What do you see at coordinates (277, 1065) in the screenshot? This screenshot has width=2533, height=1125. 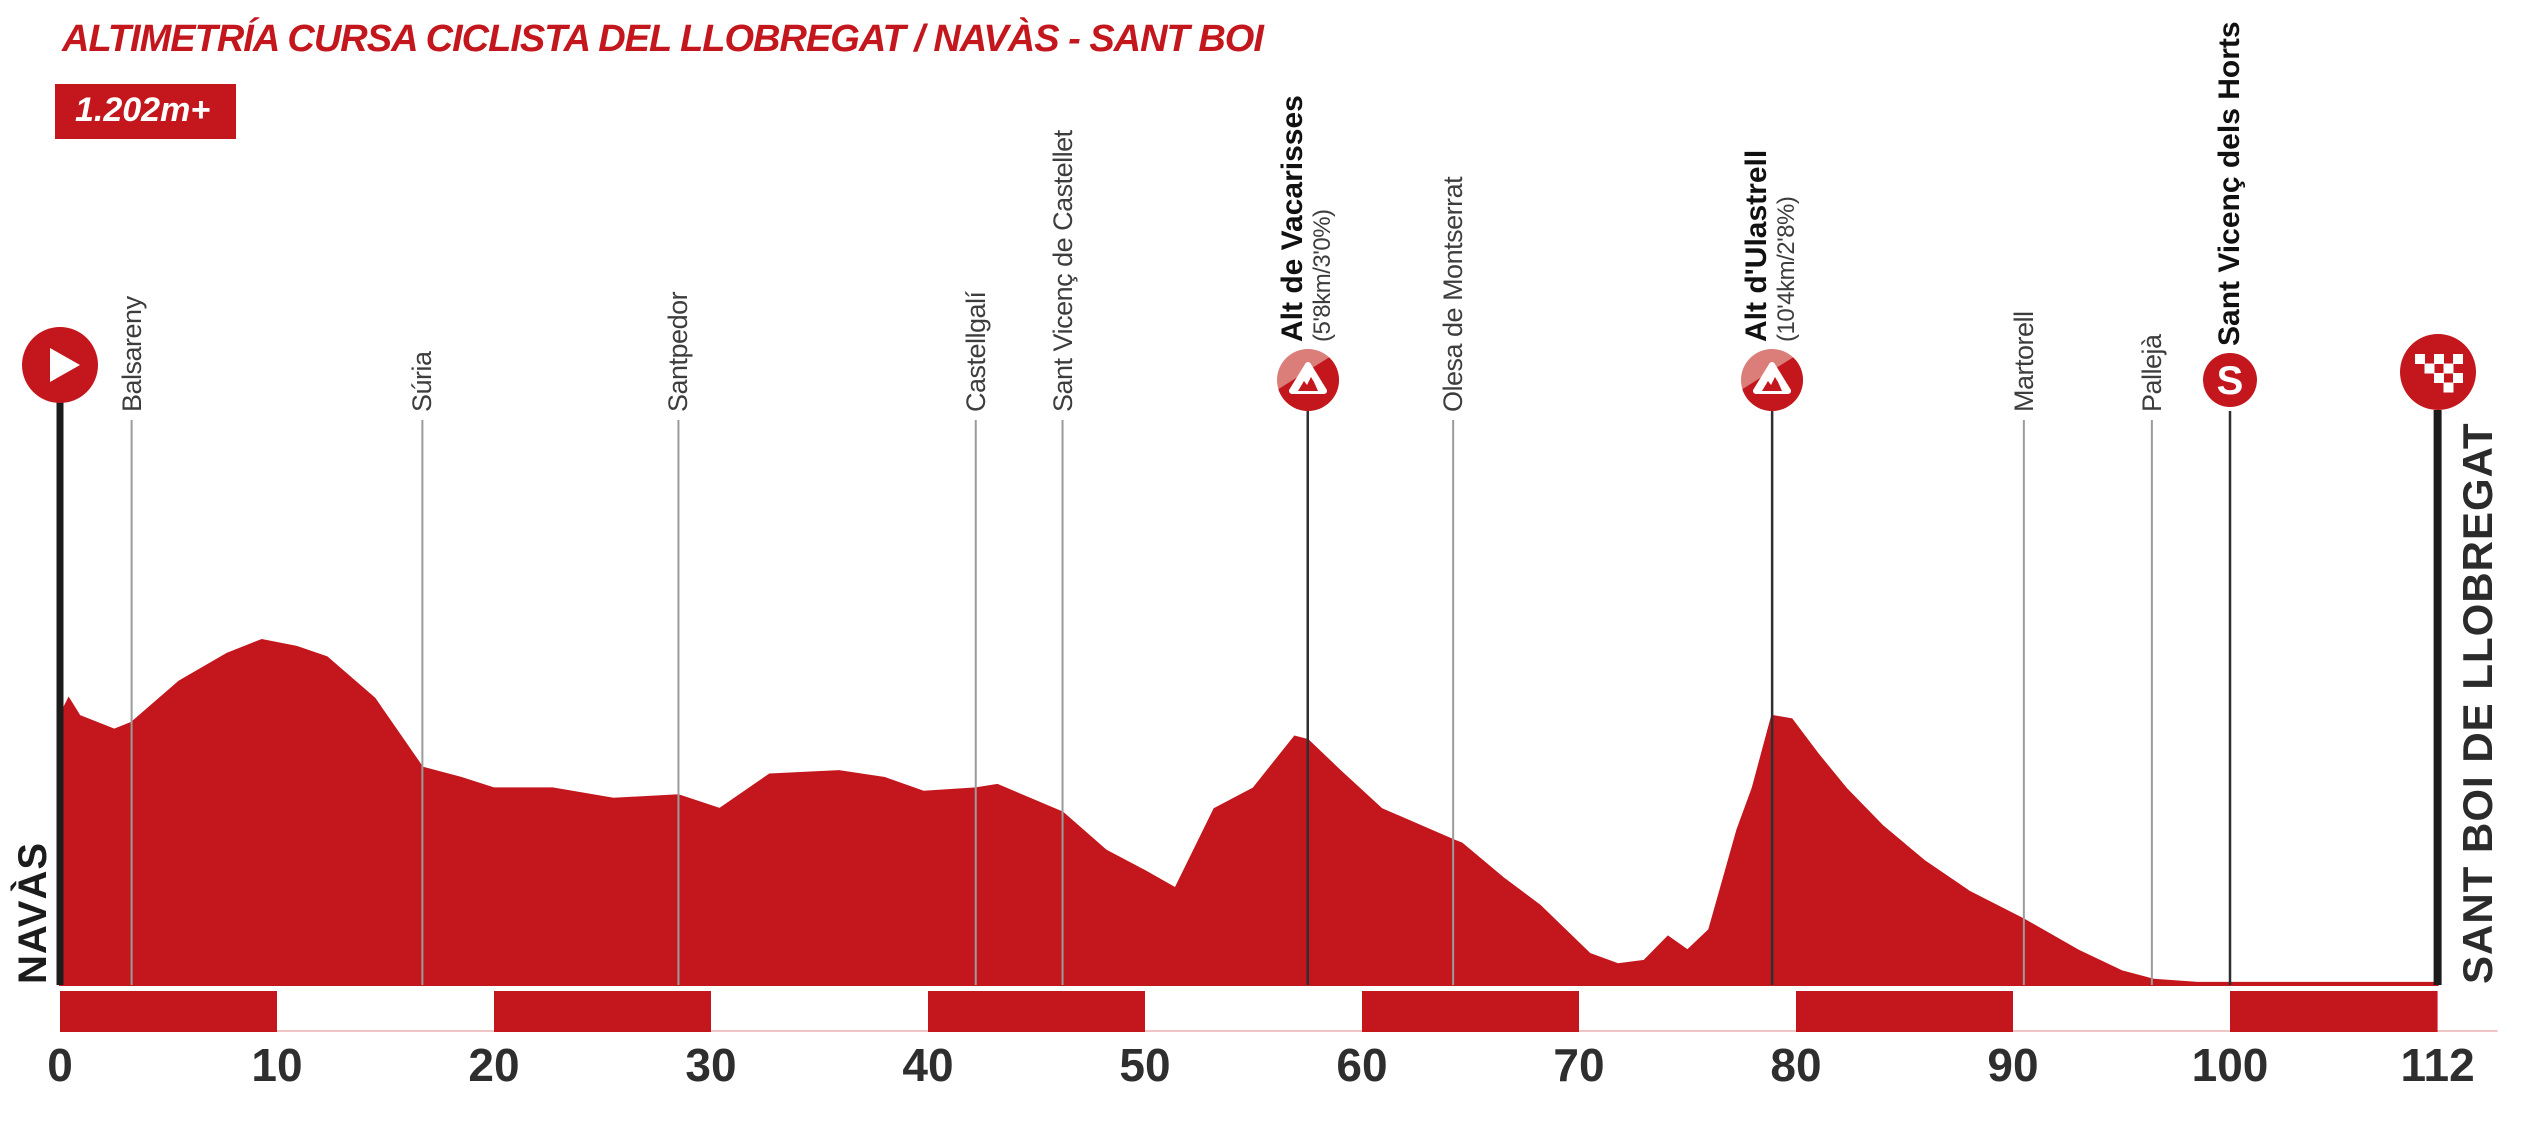 I see `axis-tick-label: 10` at bounding box center [277, 1065].